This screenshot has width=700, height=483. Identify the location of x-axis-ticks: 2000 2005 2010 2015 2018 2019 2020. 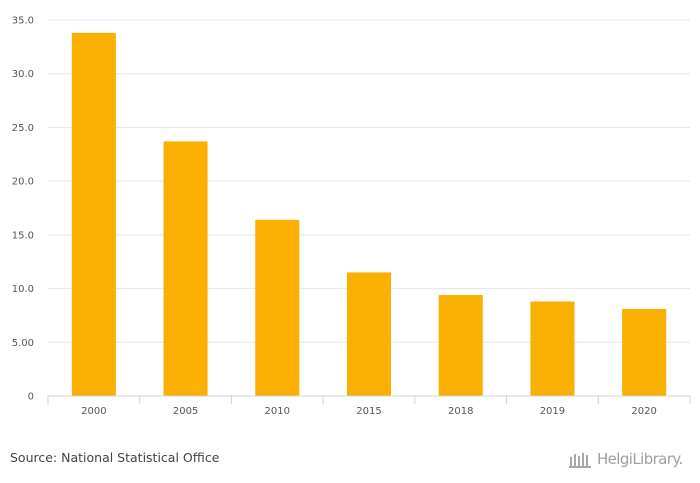
(369, 406).